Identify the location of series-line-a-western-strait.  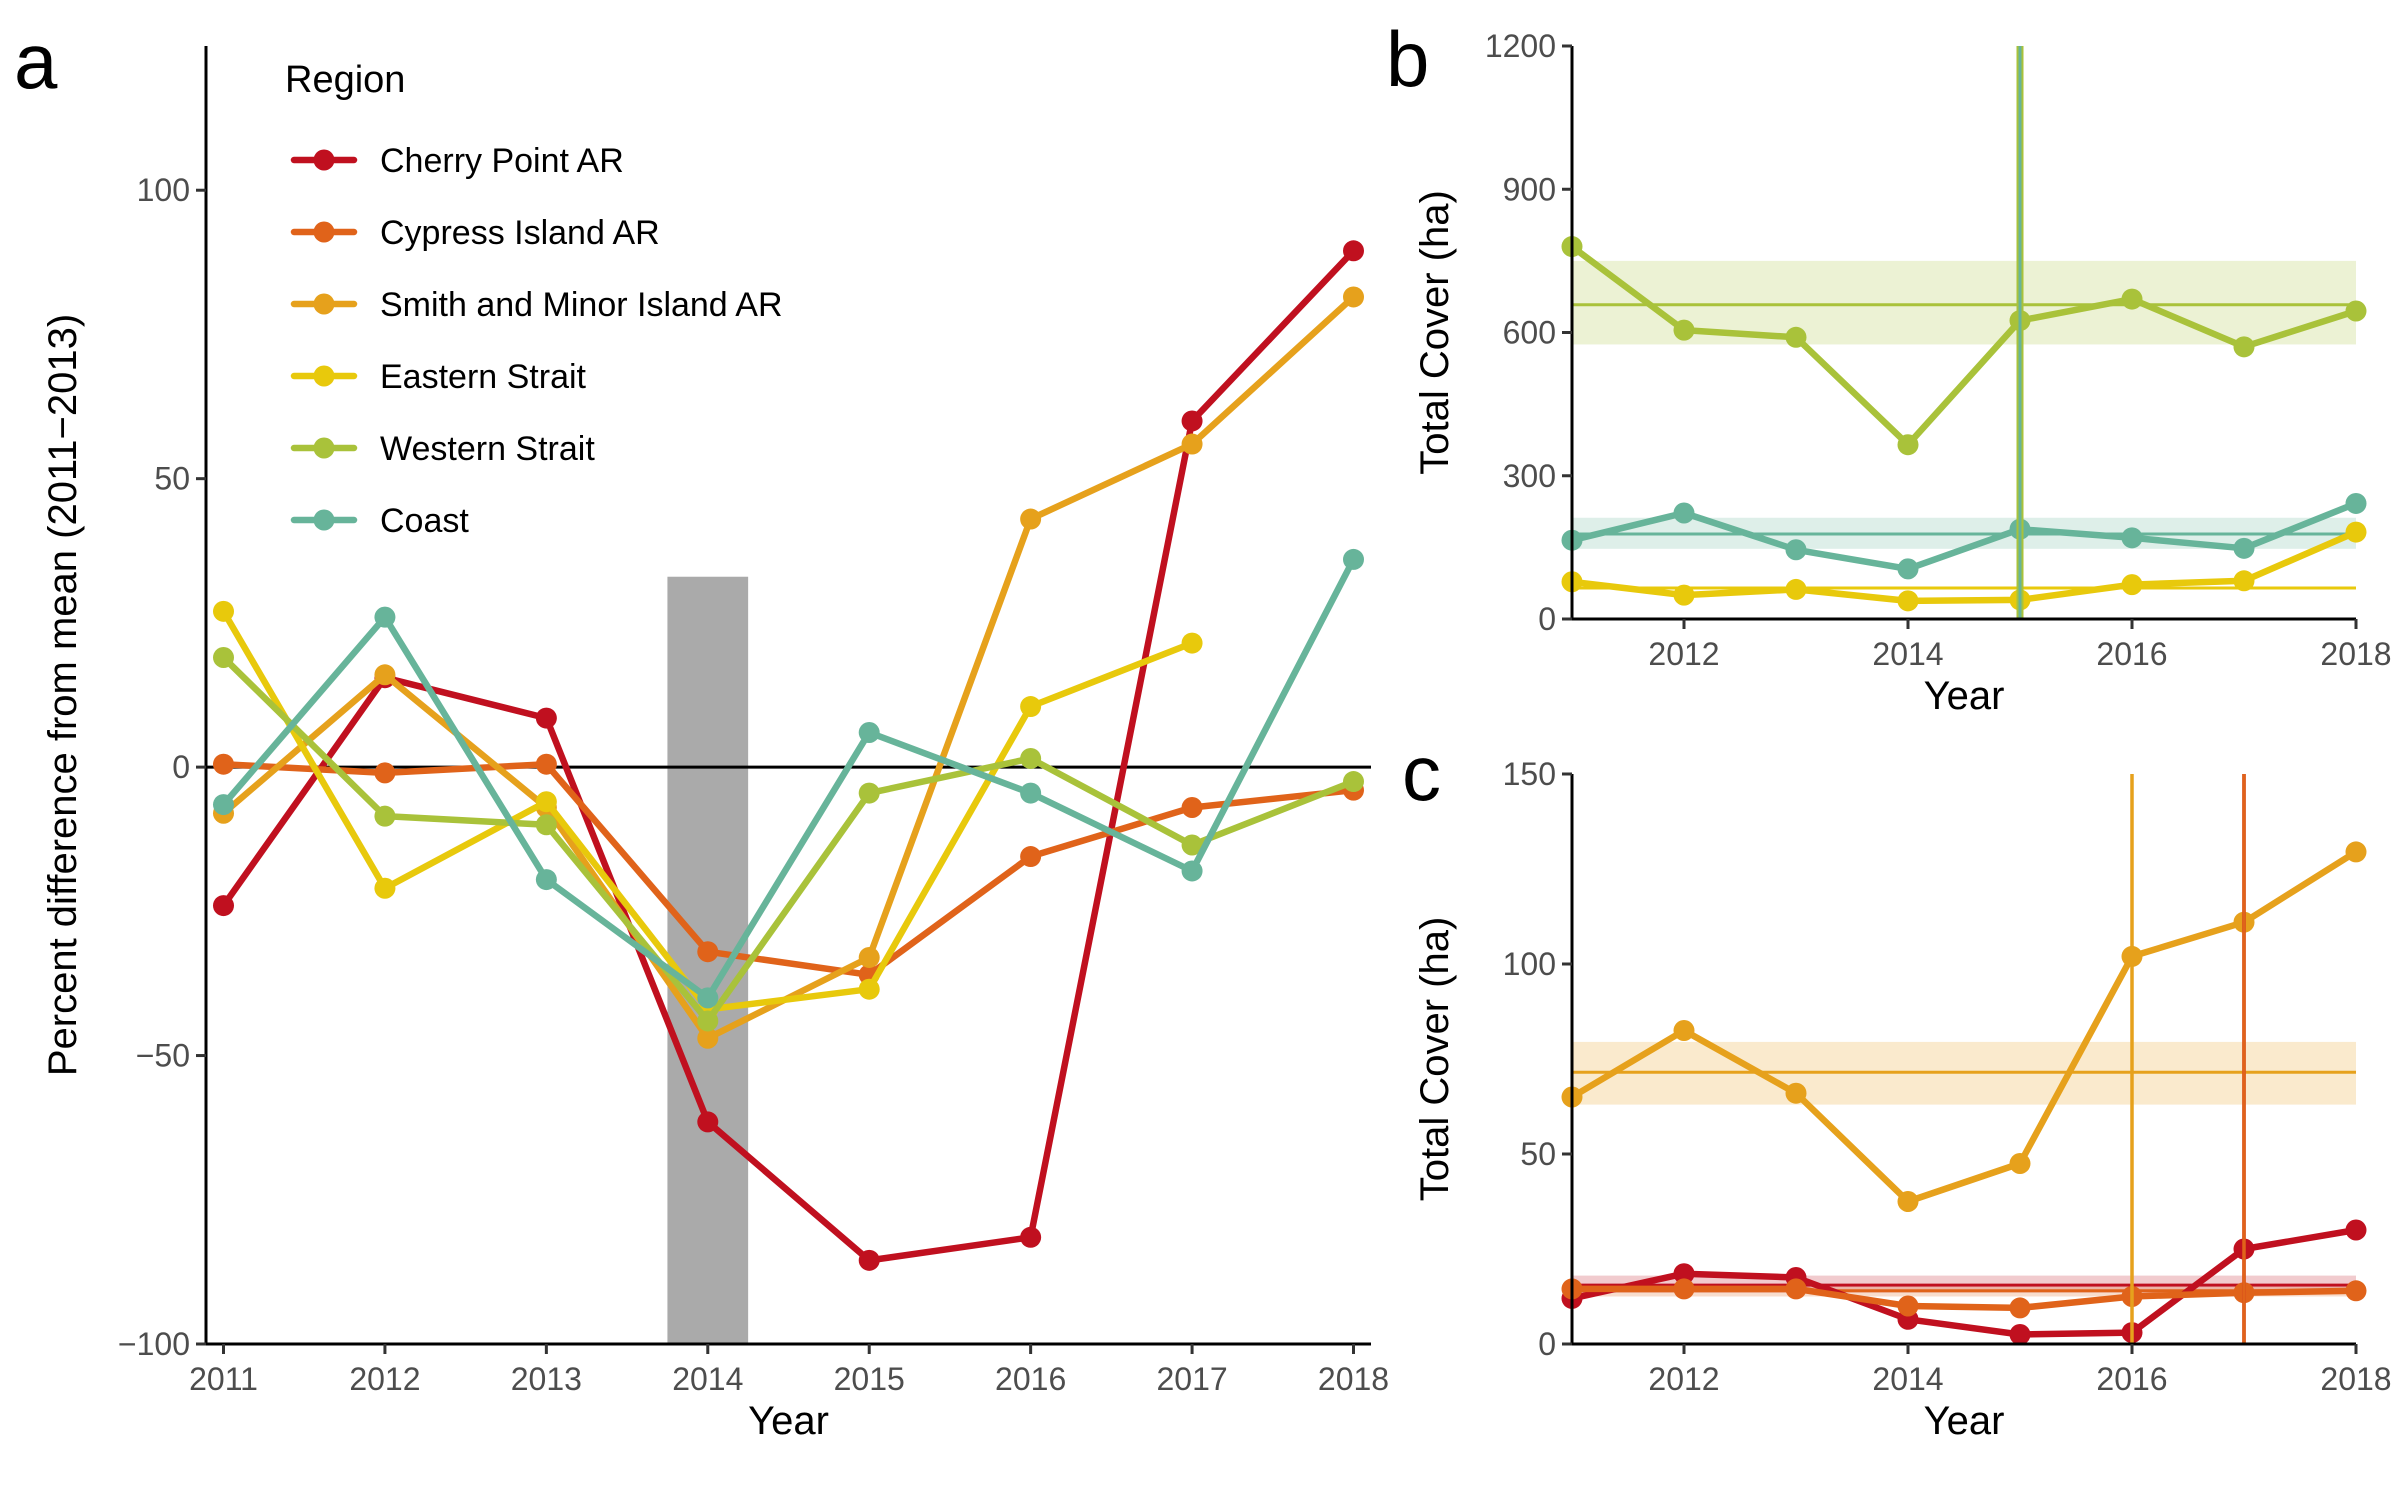
(788, 839).